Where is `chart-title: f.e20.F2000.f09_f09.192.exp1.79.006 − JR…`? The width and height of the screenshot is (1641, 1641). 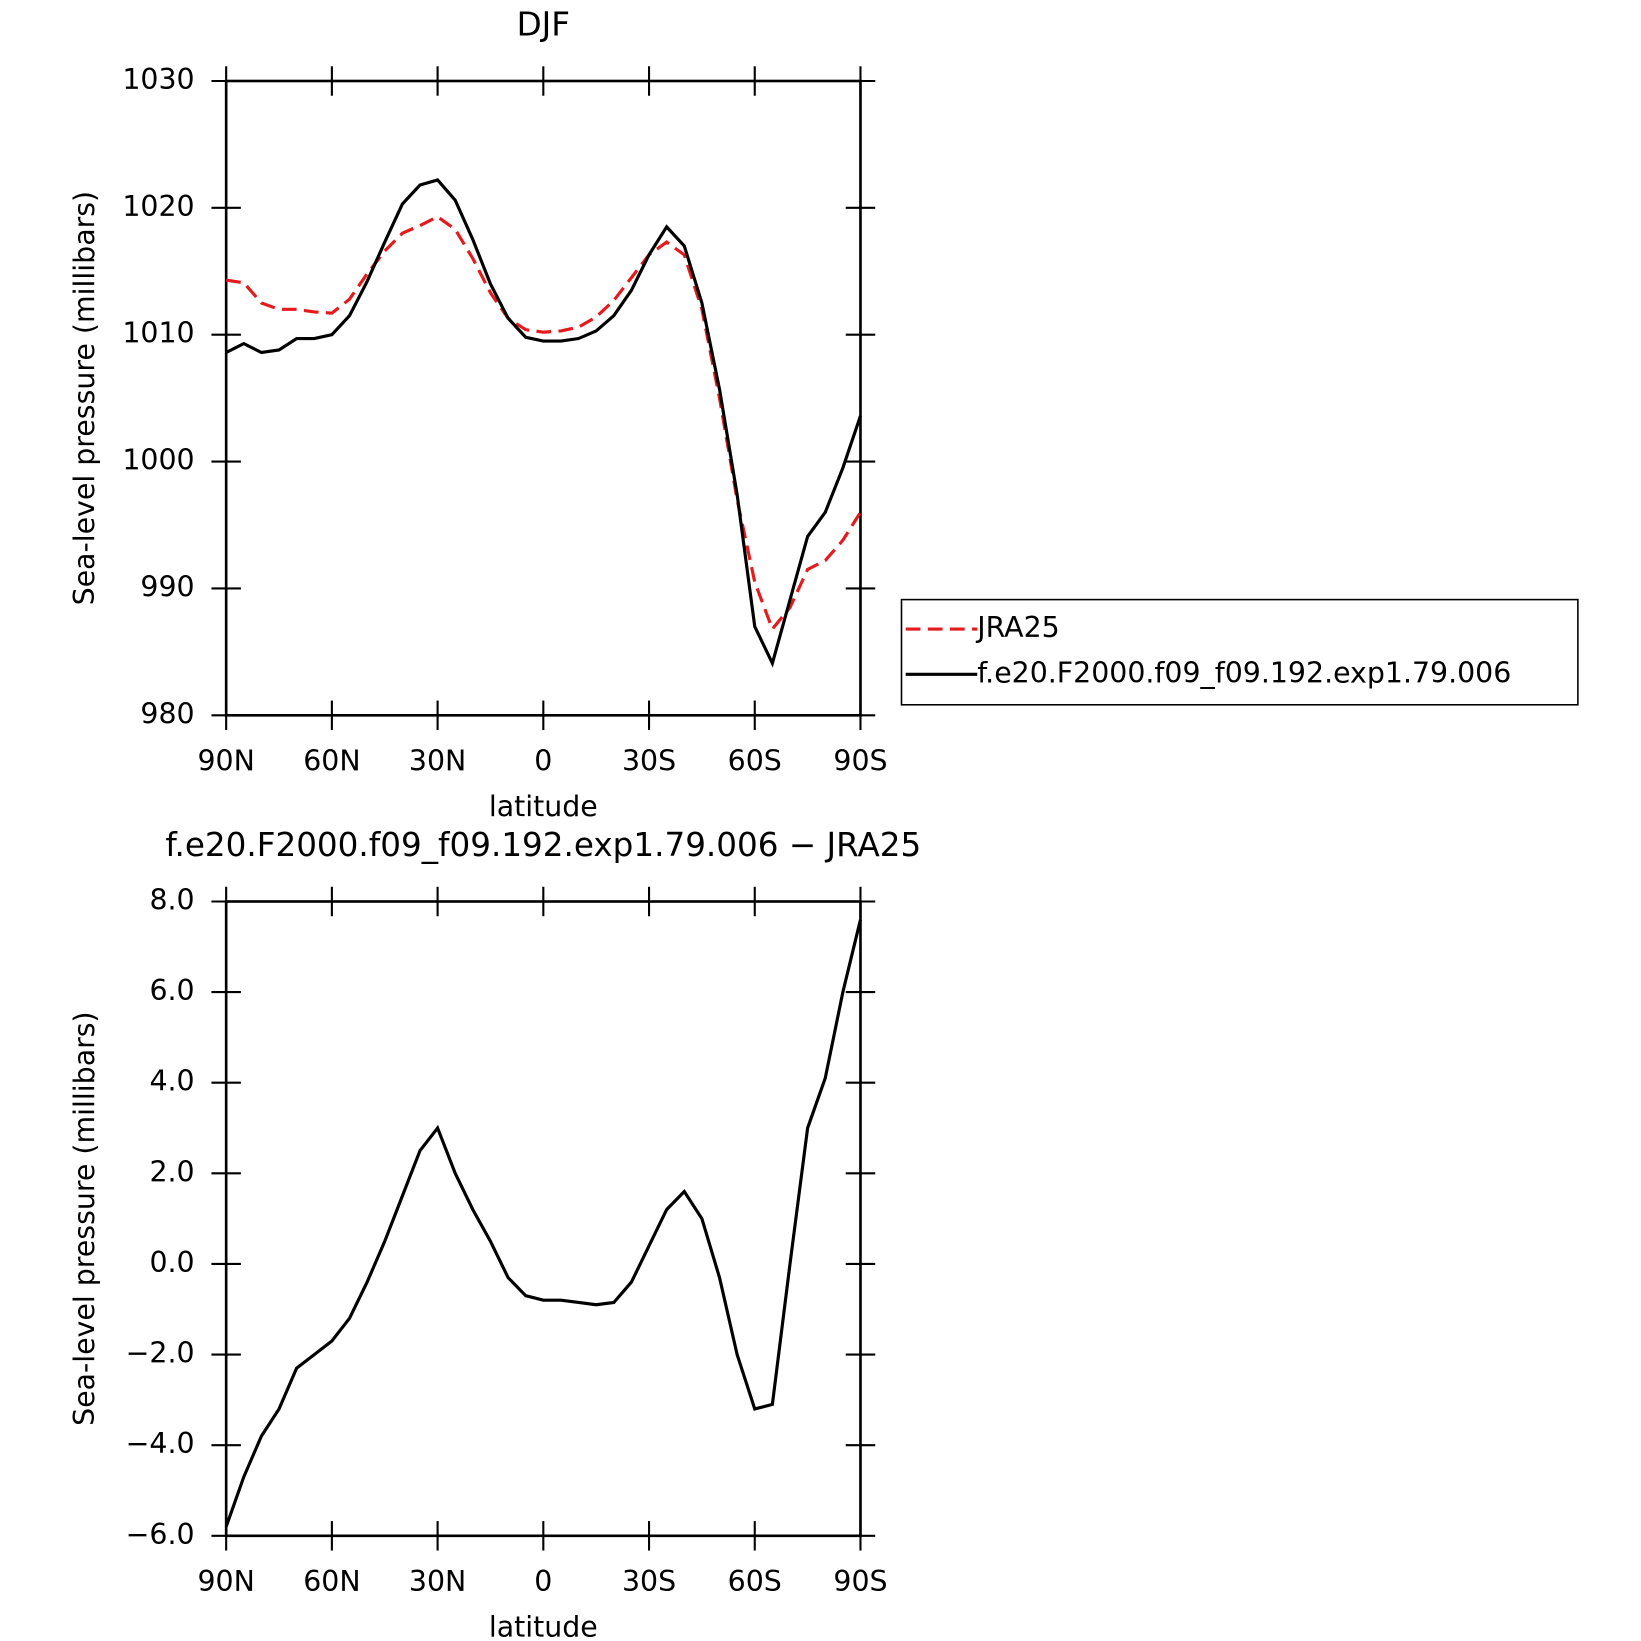 chart-title: f.e20.F2000.f09_f09.192.exp1.79.006 − JR… is located at coordinates (543, 845).